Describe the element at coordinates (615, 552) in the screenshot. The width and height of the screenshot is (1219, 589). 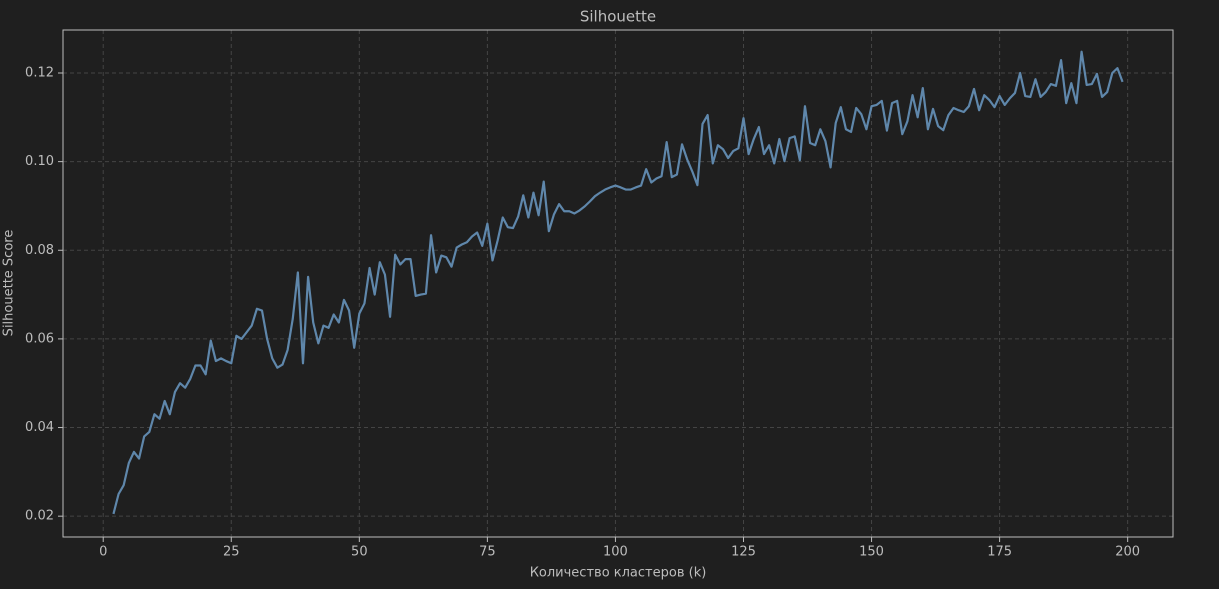
I see `x-tick-label: 100` at that location.